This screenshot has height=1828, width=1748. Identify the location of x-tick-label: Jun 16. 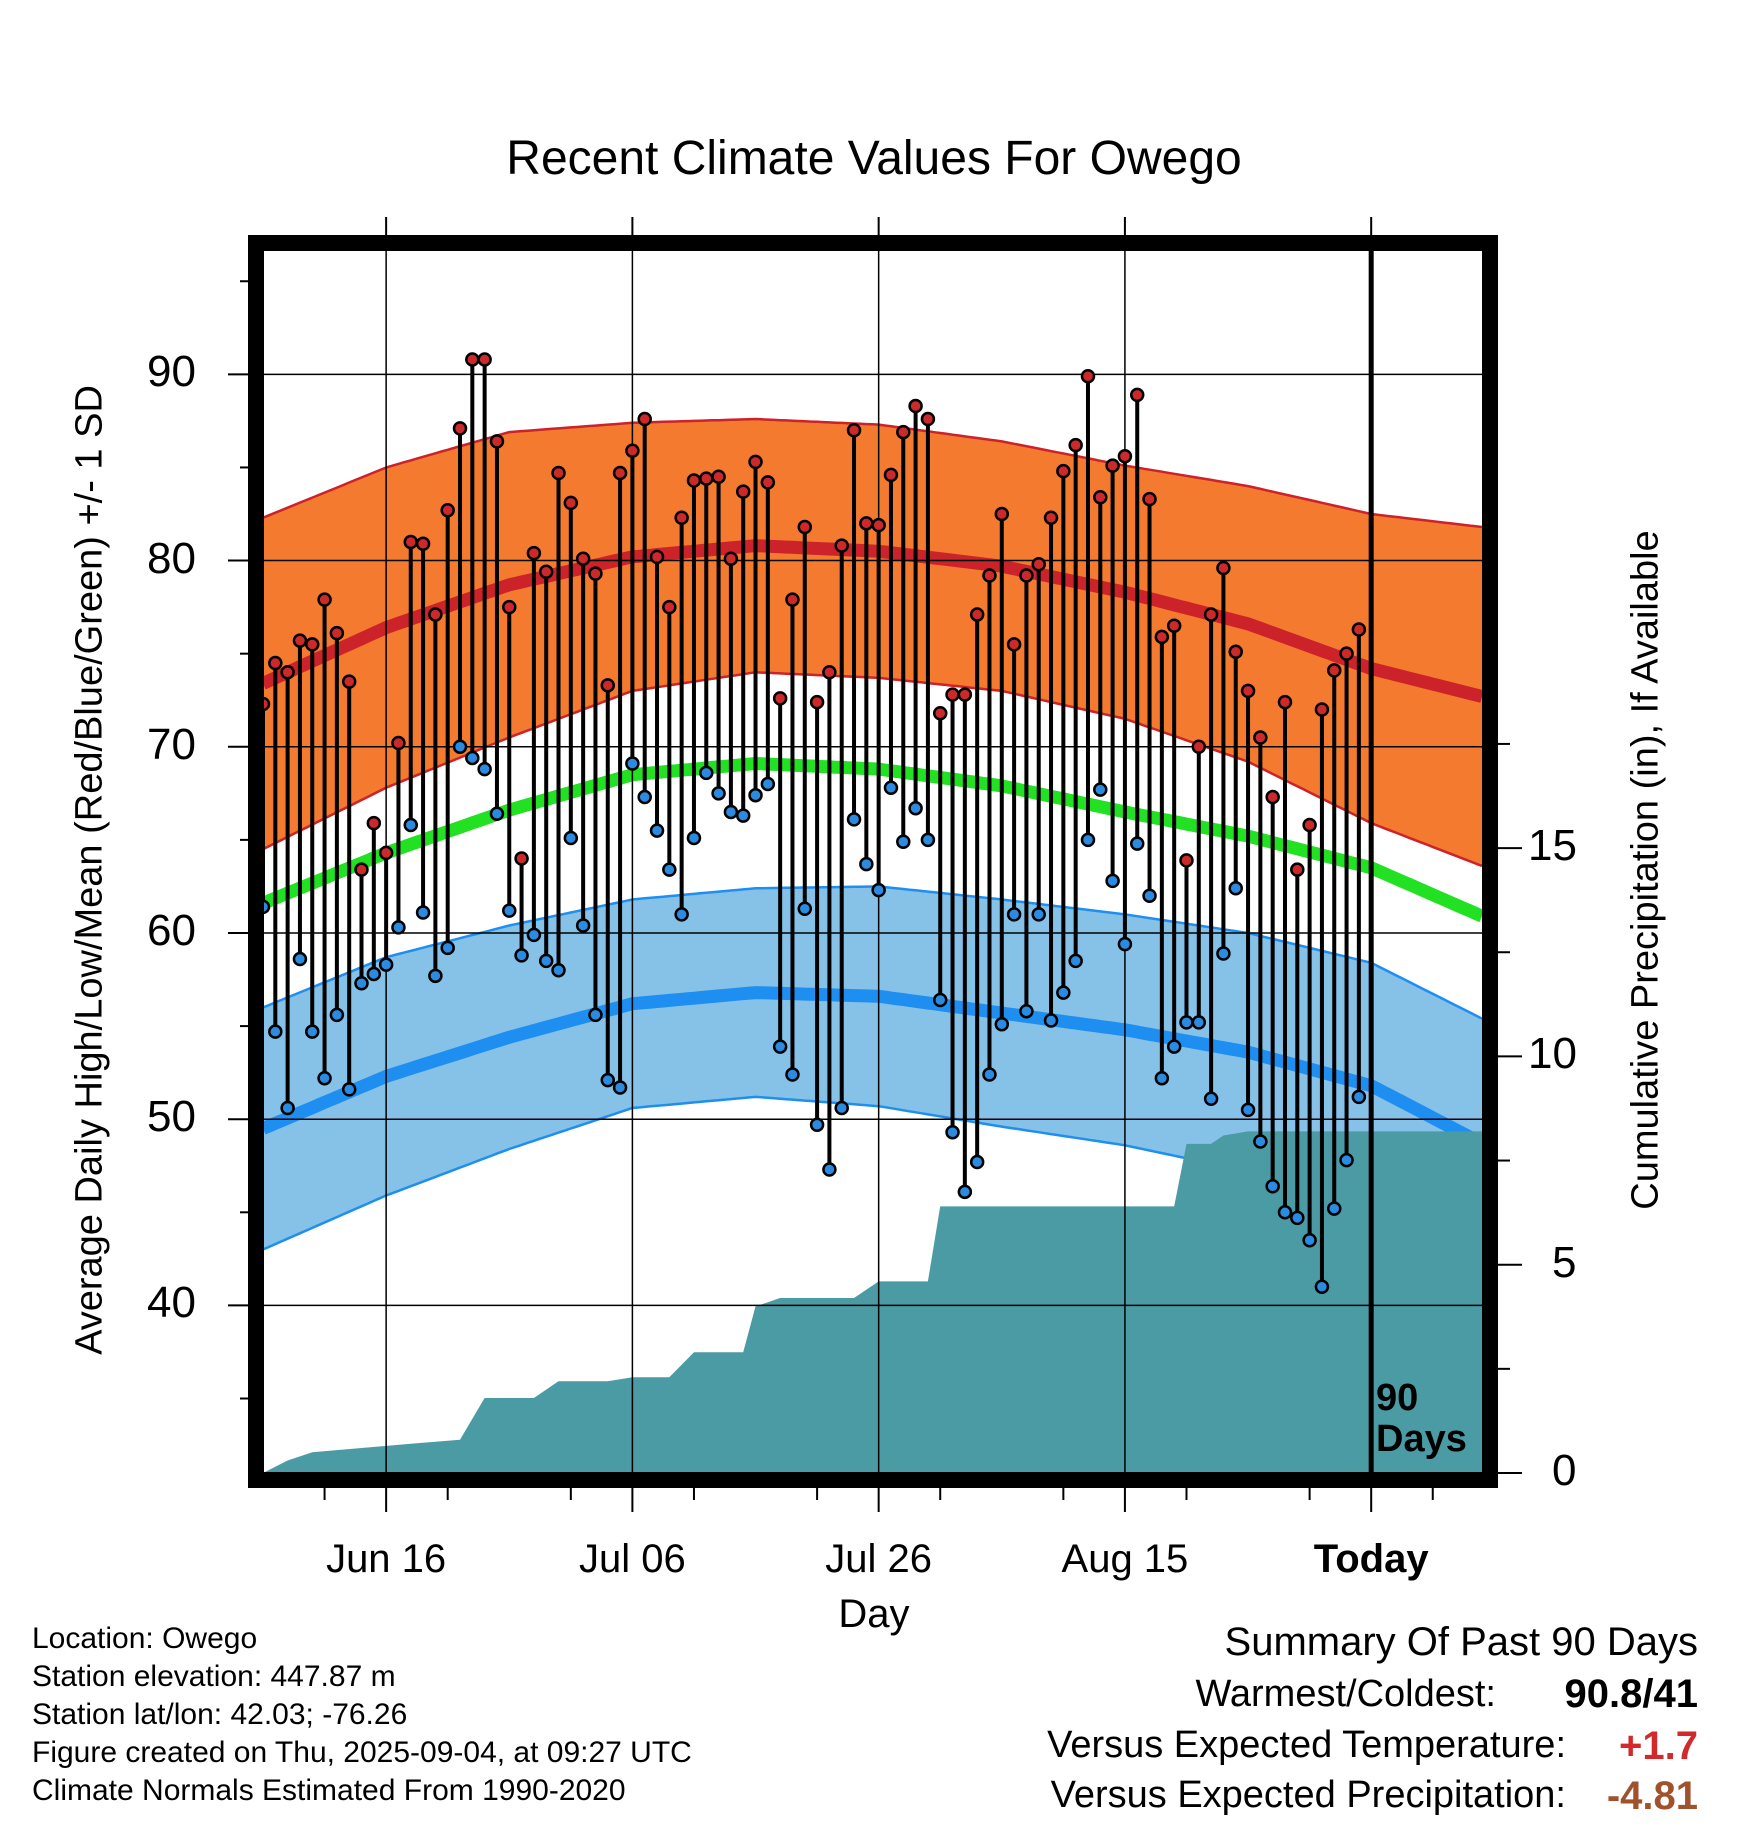
(386, 1559).